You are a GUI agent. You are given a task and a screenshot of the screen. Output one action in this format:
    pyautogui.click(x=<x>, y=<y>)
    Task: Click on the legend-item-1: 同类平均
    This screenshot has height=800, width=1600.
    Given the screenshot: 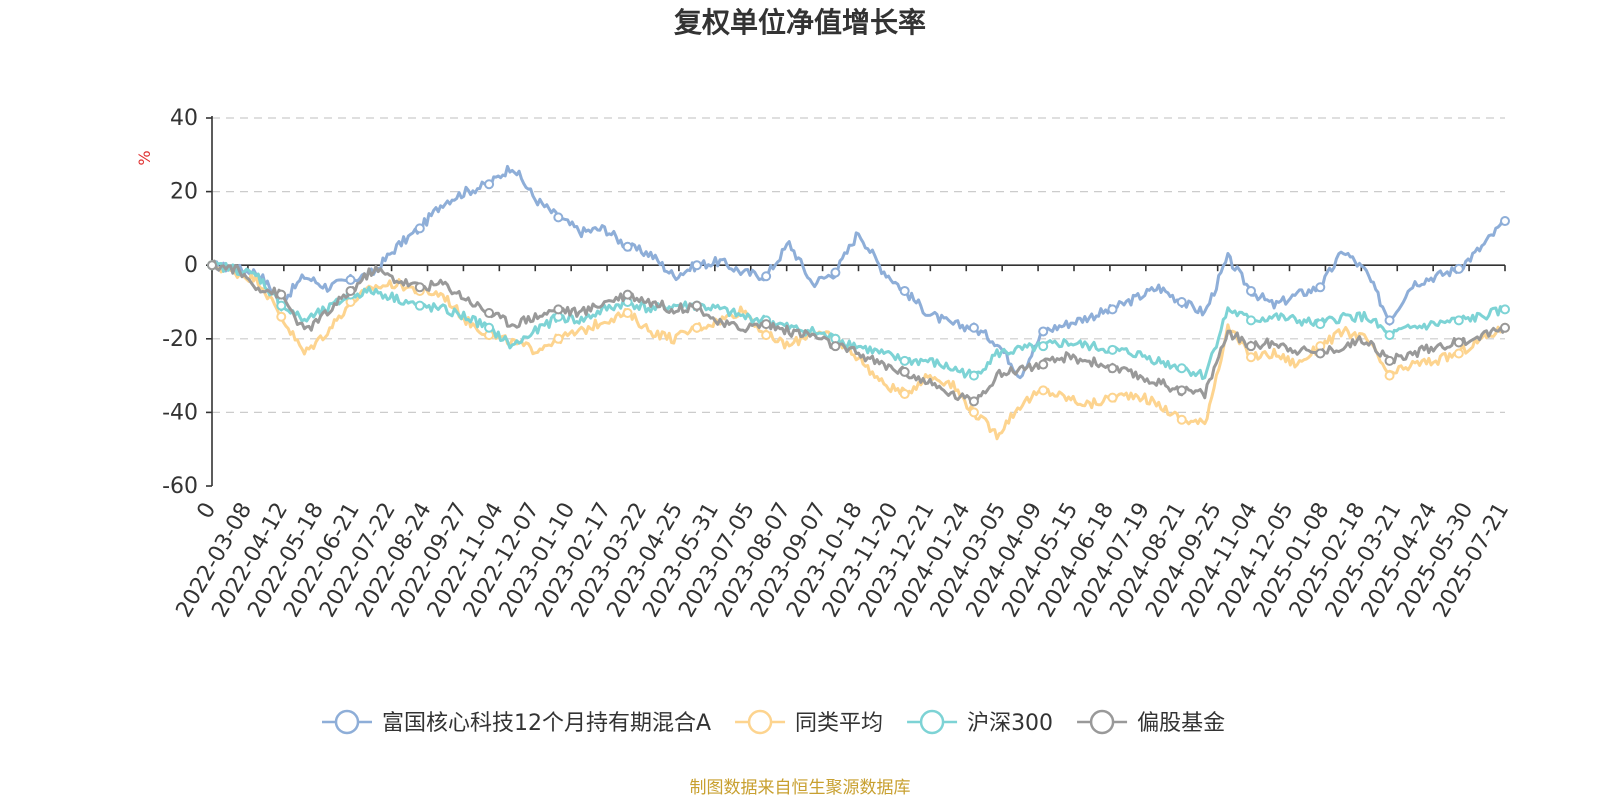 What is the action you would take?
    pyautogui.click(x=809, y=722)
    